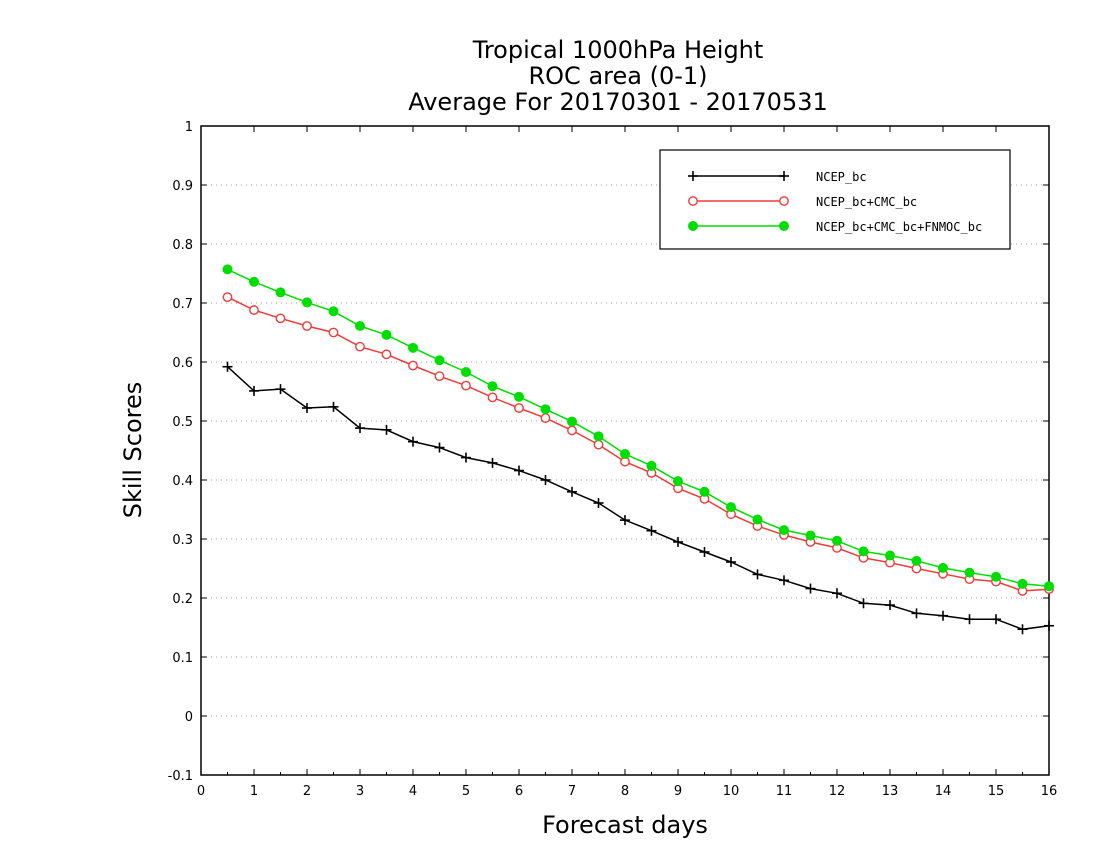 The image size is (1100, 850). I want to click on y-tick-label-11: 1, so click(189, 127).